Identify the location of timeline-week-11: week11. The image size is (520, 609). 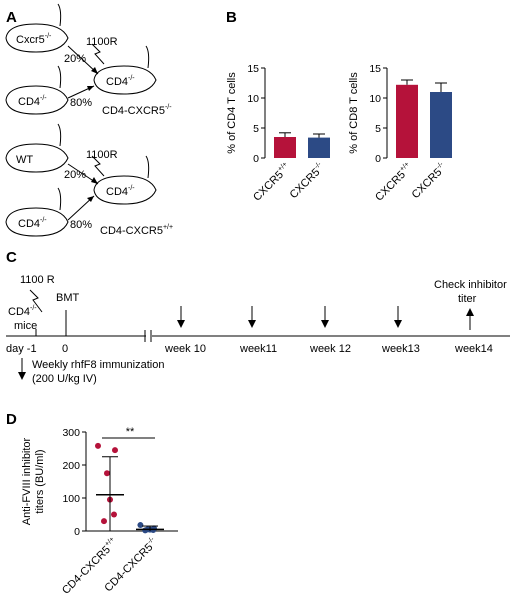
(258, 349).